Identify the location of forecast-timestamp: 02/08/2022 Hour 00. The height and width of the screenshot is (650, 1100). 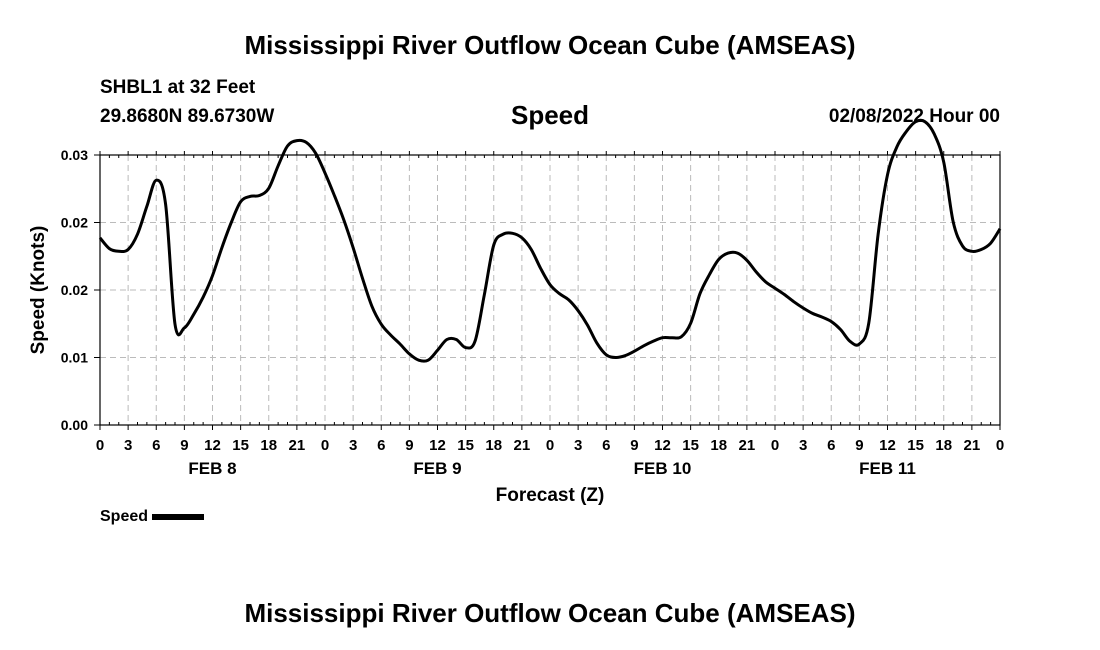
(914, 116).